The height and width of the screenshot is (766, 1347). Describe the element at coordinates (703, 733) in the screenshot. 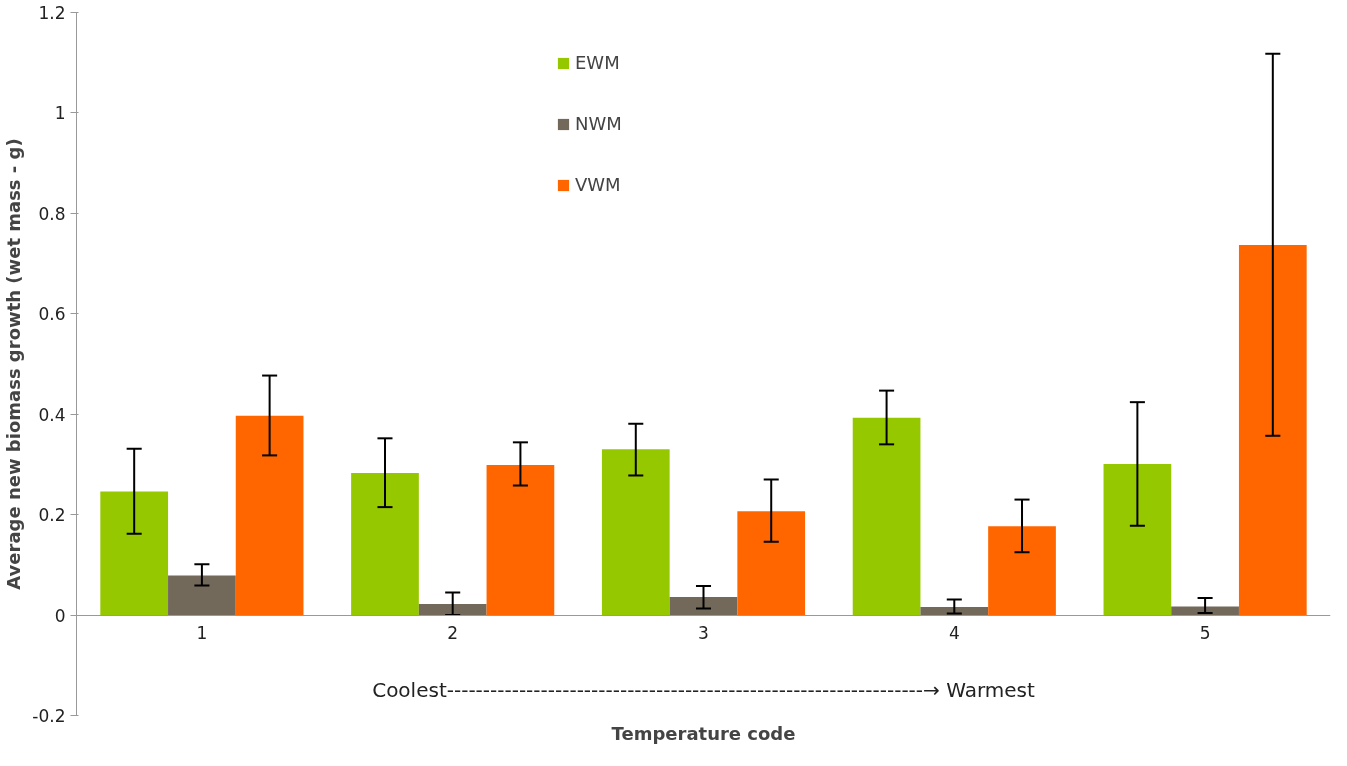

I see `x-axis-title: Temperature code` at that location.